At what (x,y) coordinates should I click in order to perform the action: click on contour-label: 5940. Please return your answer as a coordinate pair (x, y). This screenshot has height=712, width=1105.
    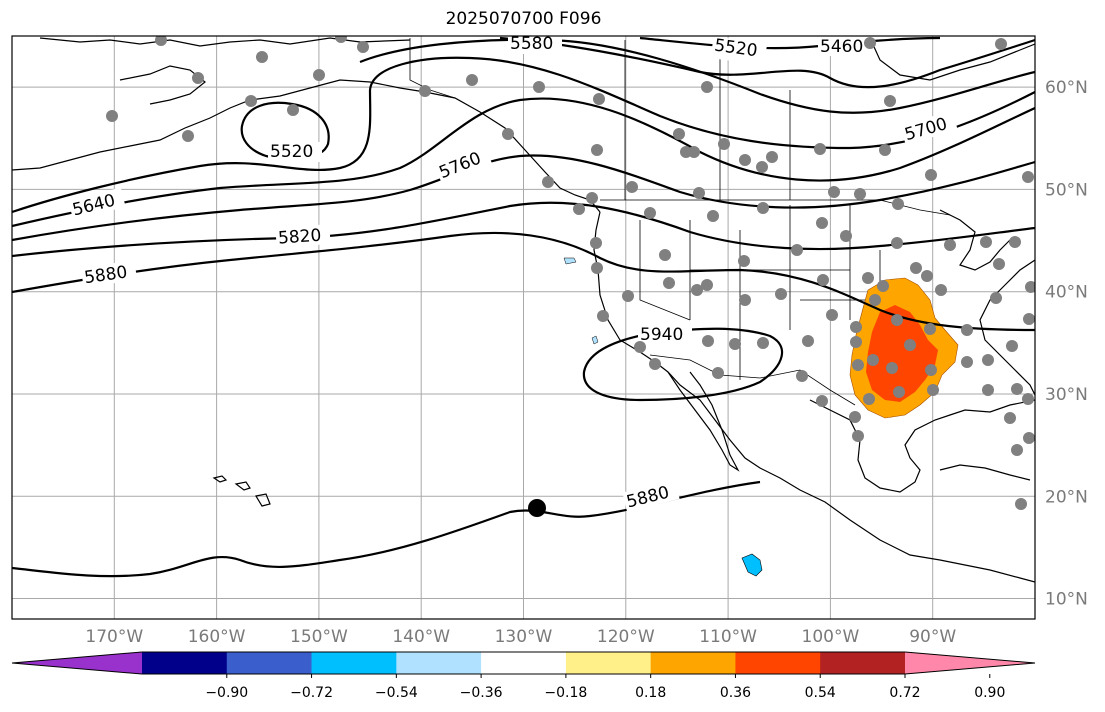
    Looking at the image, I should click on (661, 335).